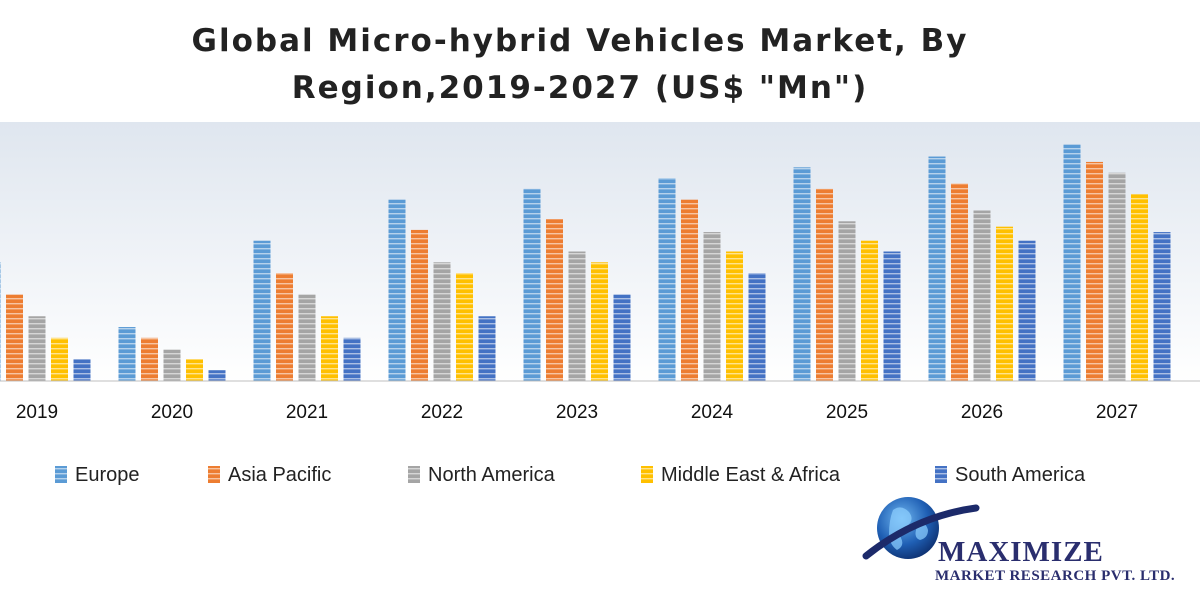  I want to click on x-tick-labels: 2019 2020 2021 2022 2023 2024 2025 2026 2027, so click(577, 412).